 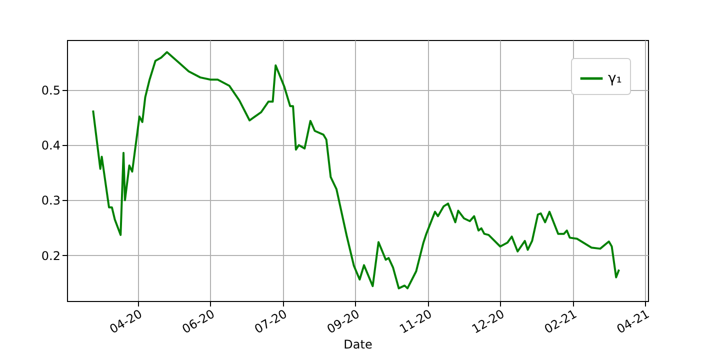 What do you see at coordinates (50, 201) in the screenshot?
I see `y-tick-label: 0.3` at bounding box center [50, 201].